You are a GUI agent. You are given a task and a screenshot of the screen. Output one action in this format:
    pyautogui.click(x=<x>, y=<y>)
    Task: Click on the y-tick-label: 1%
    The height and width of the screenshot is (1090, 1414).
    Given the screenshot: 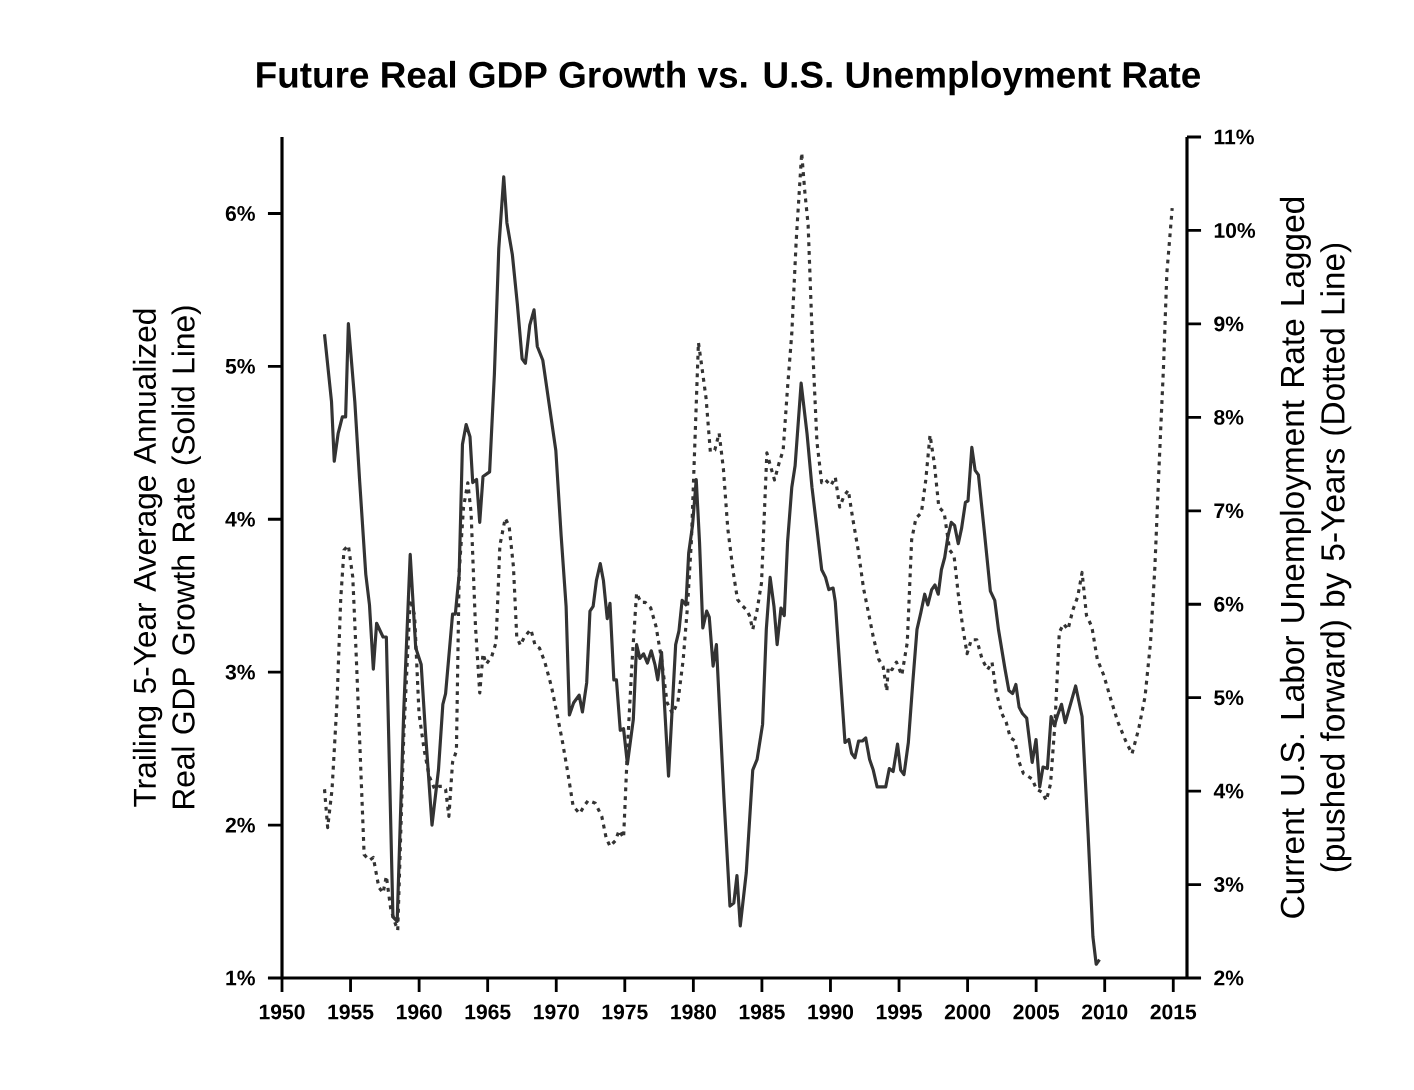 What is the action you would take?
    pyautogui.click(x=240, y=978)
    